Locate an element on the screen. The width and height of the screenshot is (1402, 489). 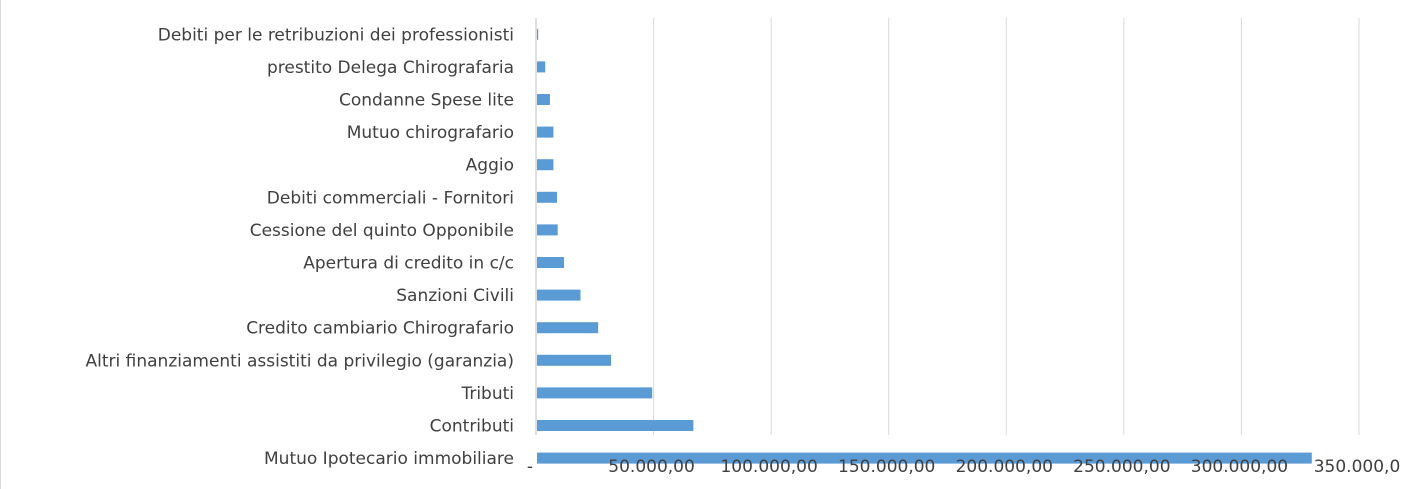
category-label: Mutuo chirografario is located at coordinates (430, 133).